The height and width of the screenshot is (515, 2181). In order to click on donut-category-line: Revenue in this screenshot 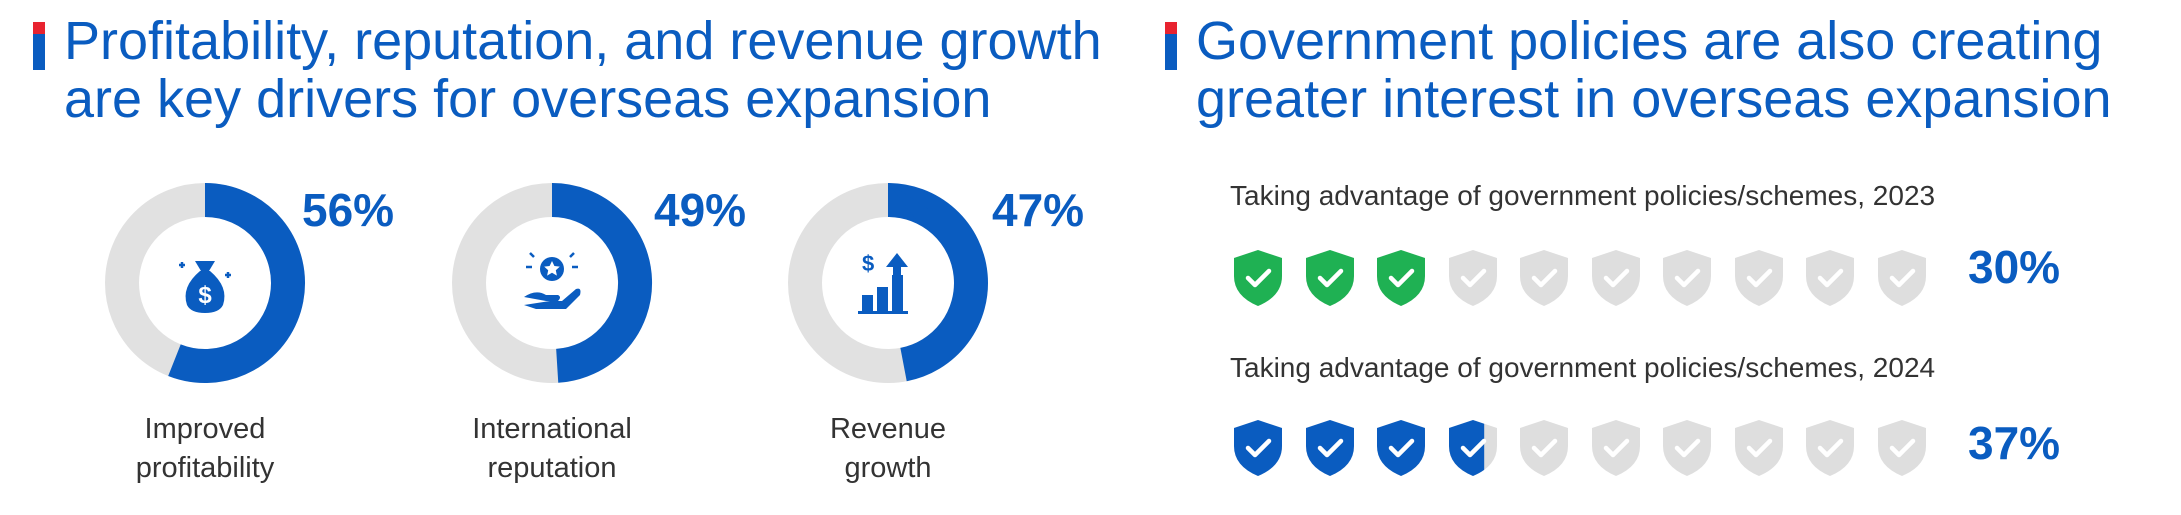, I will do `click(888, 429)`.